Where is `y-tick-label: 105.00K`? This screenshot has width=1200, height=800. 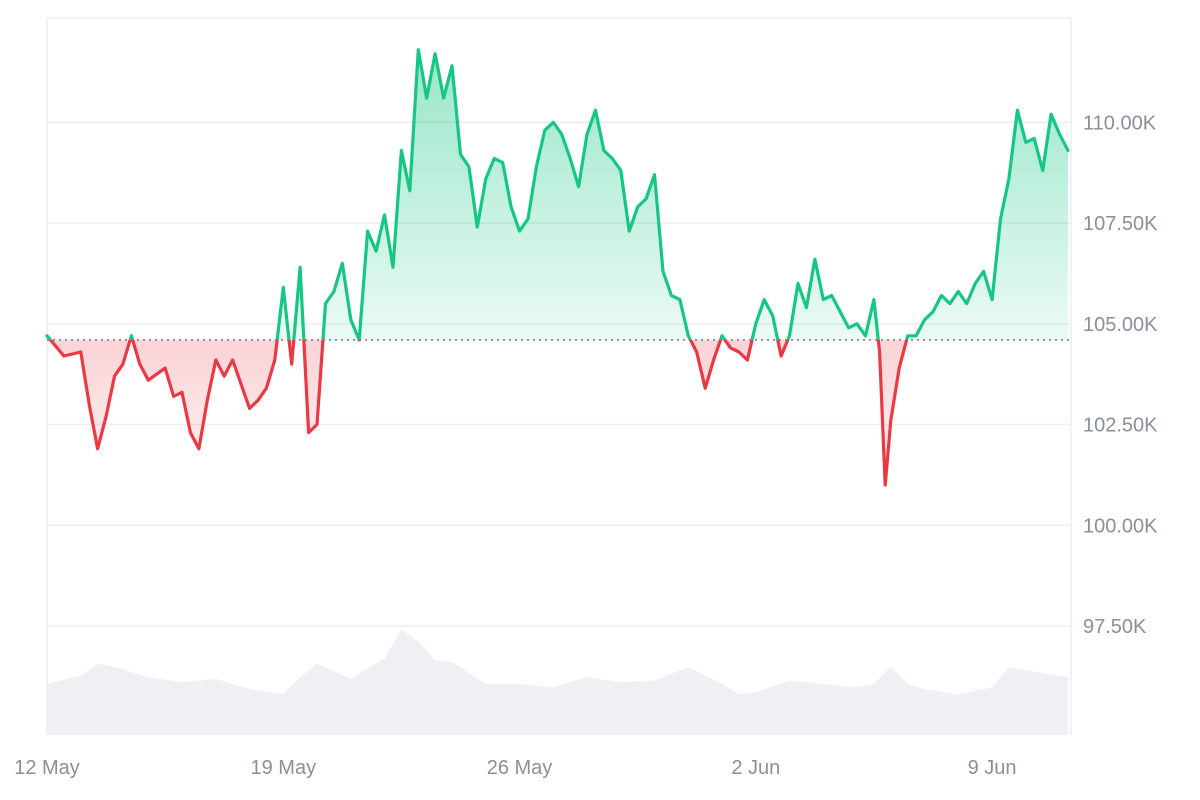 y-tick-label: 105.00K is located at coordinates (1120, 325).